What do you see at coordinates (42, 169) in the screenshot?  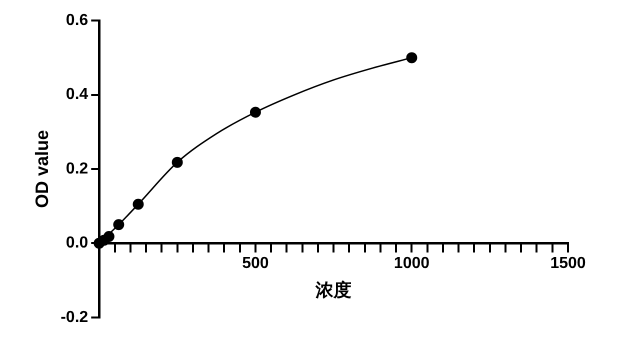 I see `y-axis-title: OD value` at bounding box center [42, 169].